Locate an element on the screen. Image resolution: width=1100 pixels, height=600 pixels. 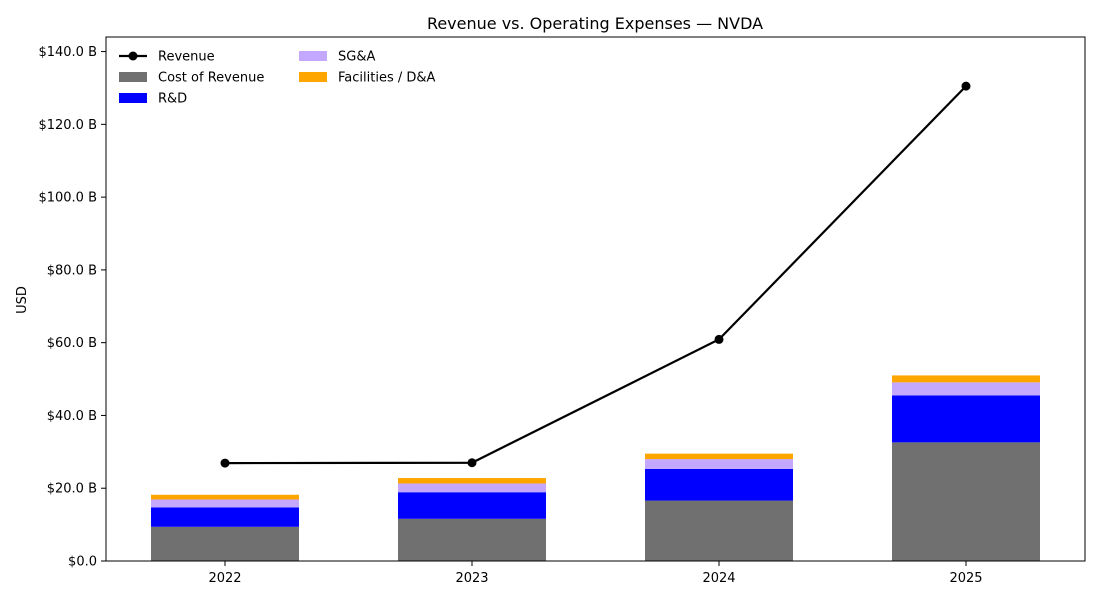
bar-facilities-d-a-2025 is located at coordinates (966, 379).